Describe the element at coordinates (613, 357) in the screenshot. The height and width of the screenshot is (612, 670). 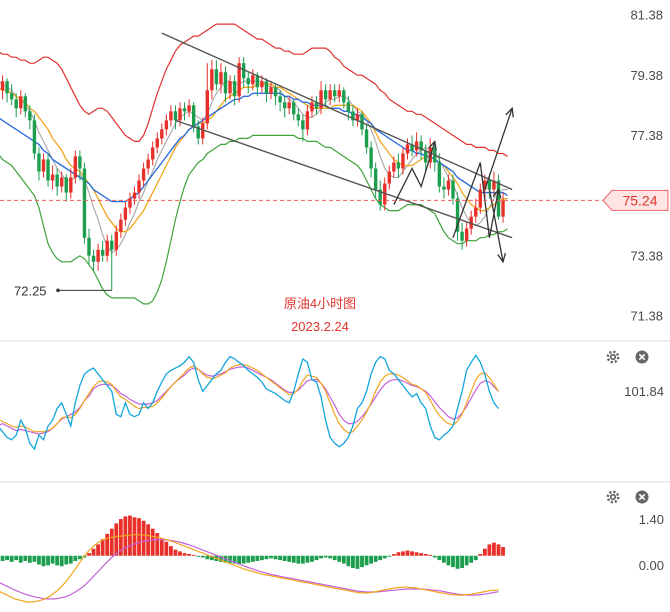
I see `kdj-settings-button` at that location.